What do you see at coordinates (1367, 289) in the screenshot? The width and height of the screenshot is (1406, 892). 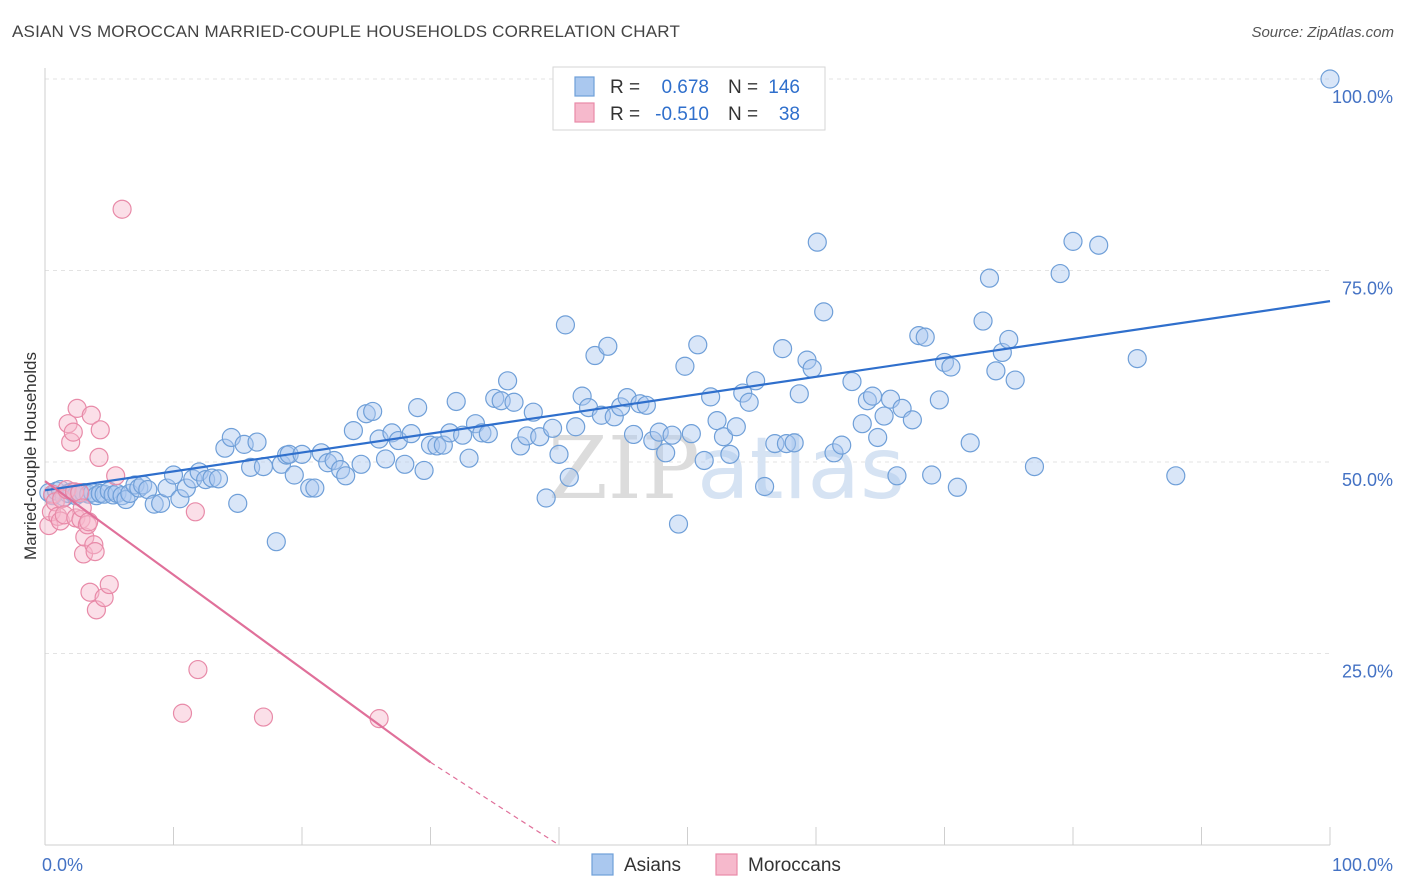 I see `y-tick-label-2: 75.0%` at bounding box center [1367, 289].